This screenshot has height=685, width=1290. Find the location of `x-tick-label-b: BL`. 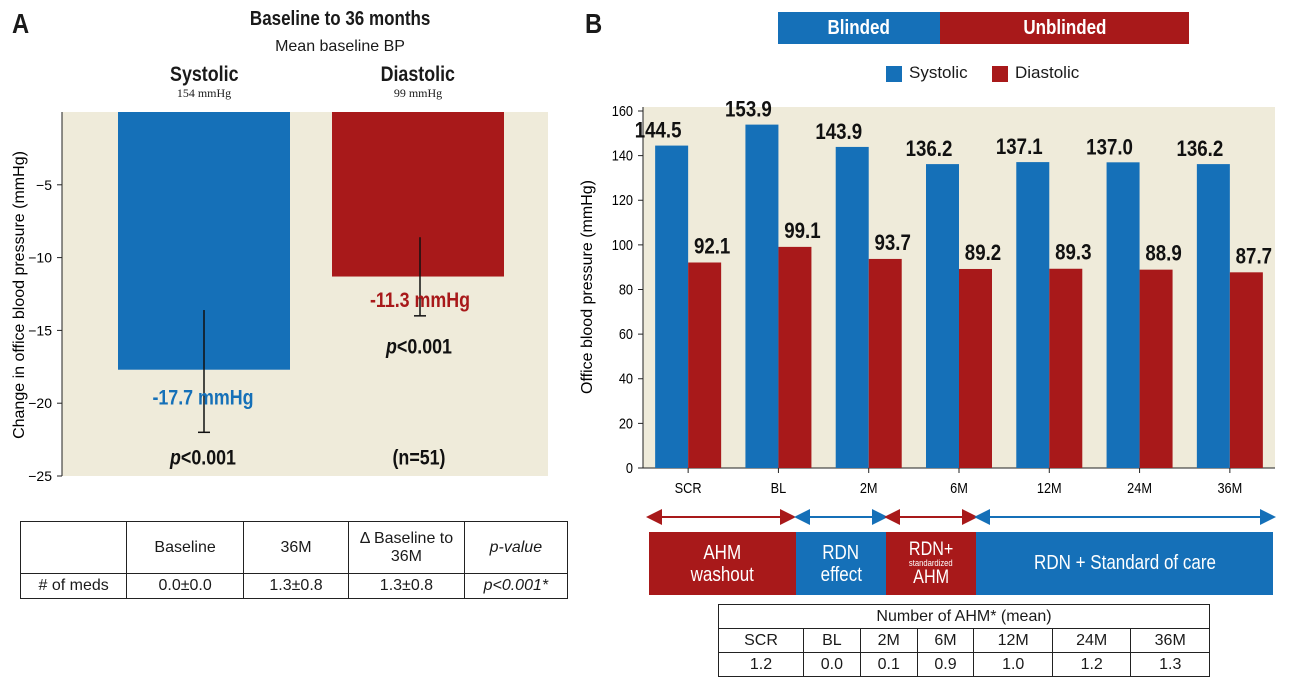

x-tick-label-b: BL is located at coordinates (779, 487).